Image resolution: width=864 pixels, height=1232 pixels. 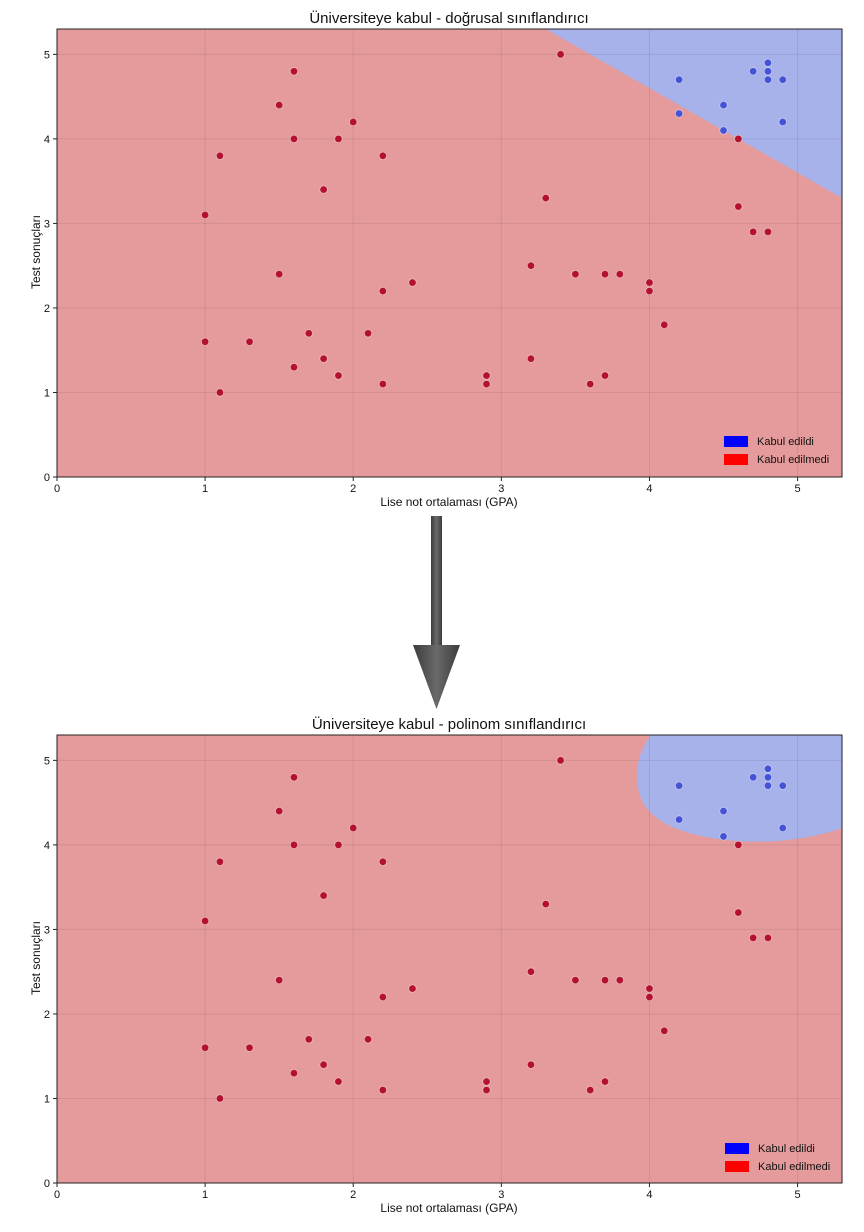 What do you see at coordinates (448, 502) in the screenshot?
I see `x-axis-label: Lise not ortalaması (GPA)` at bounding box center [448, 502].